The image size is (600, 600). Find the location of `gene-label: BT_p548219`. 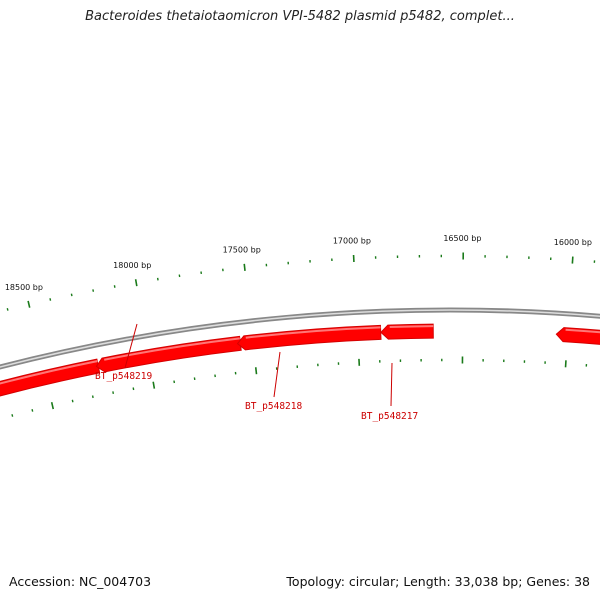

gene-label: BT_p548219 is located at coordinates (123, 376).